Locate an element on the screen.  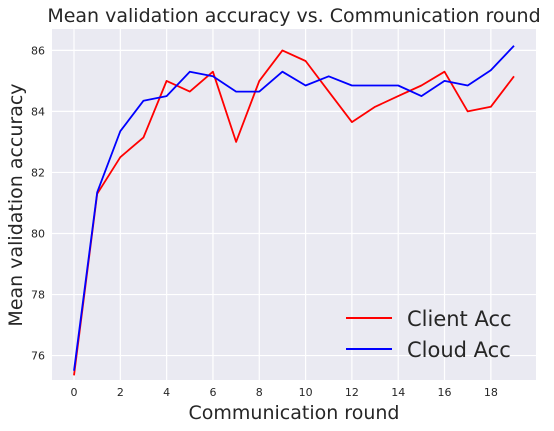
x-tick-label: 0 is located at coordinates (74, 392).